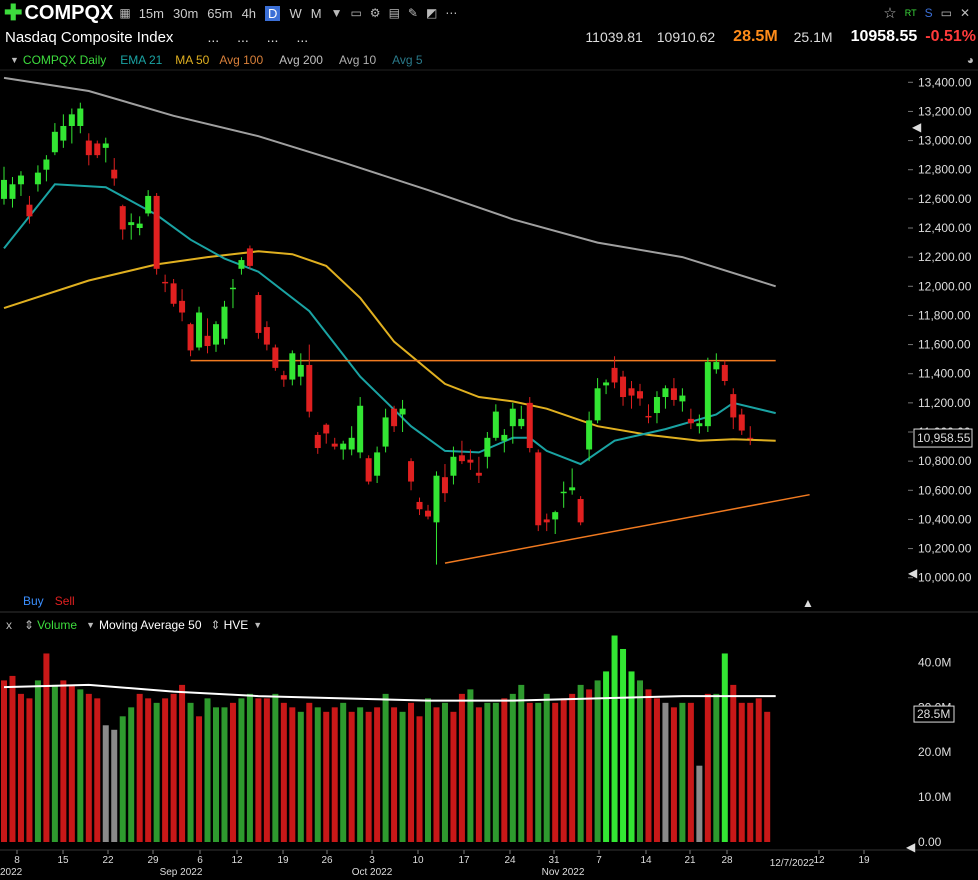 This screenshot has height=880, width=978. Describe the element at coordinates (910, 13) in the screenshot. I see `rt-icon: RT` at that location.